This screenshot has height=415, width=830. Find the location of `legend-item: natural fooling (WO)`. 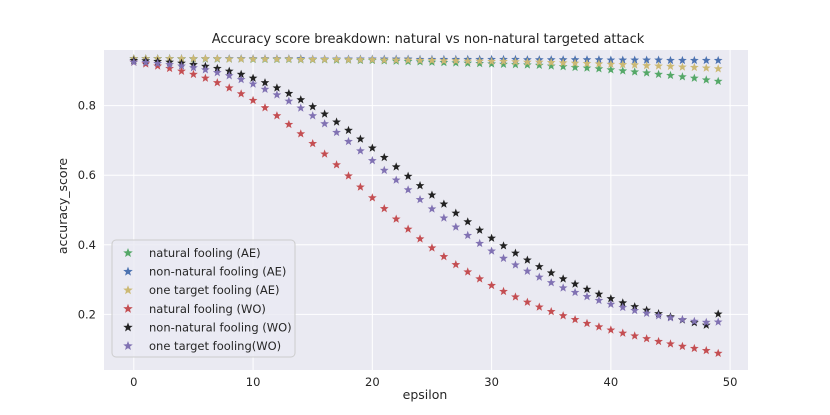

legend-item: natural fooling (WO) is located at coordinates (194, 309).